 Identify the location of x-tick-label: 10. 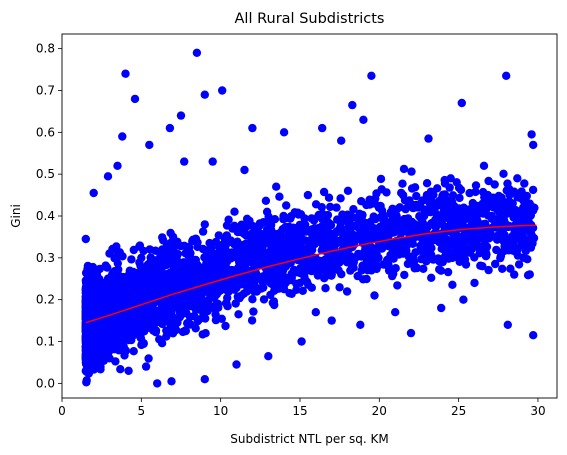
(220, 411).